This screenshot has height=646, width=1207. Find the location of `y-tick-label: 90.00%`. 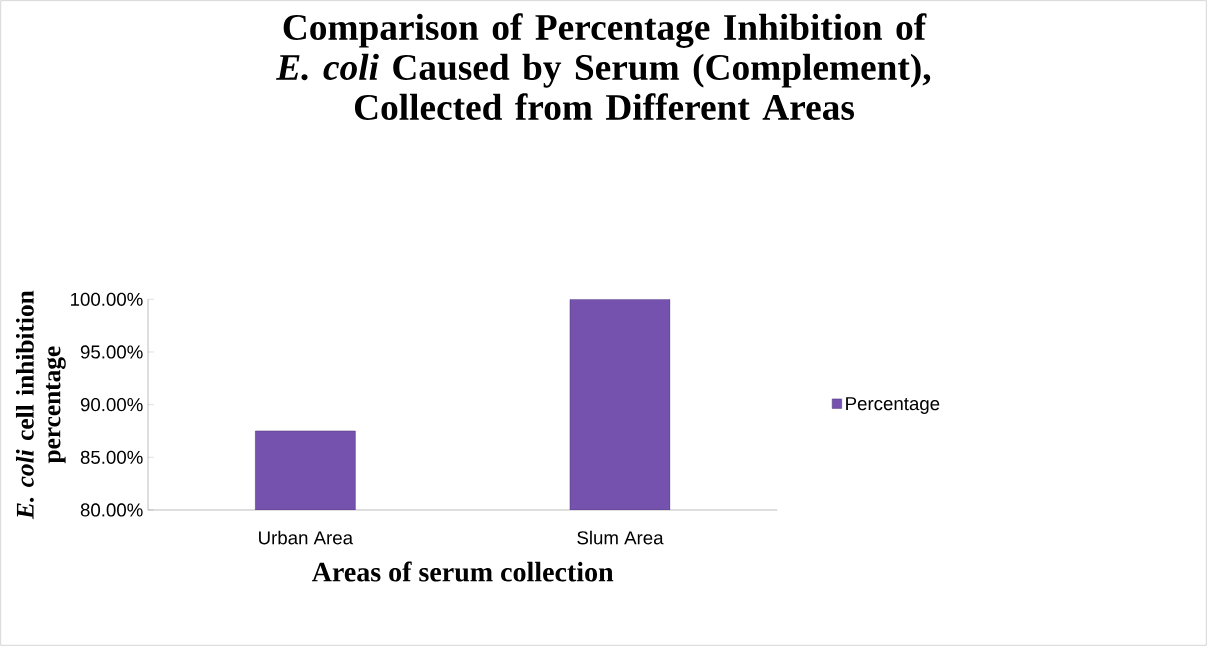

y-tick-label: 90.00% is located at coordinates (111, 405).